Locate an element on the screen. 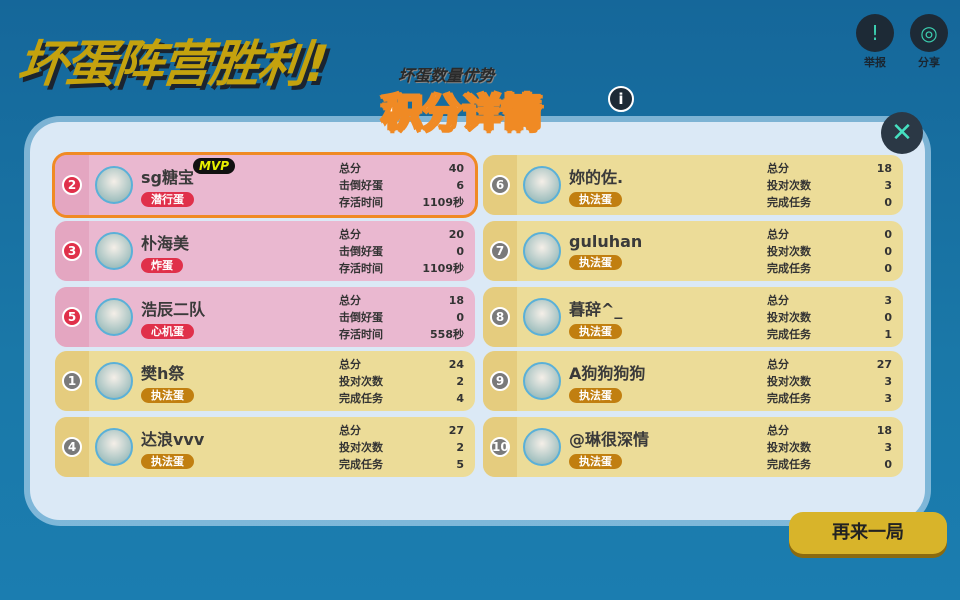 This screenshot has width=960, height=600. mvp-badge: MVP is located at coordinates (214, 165).